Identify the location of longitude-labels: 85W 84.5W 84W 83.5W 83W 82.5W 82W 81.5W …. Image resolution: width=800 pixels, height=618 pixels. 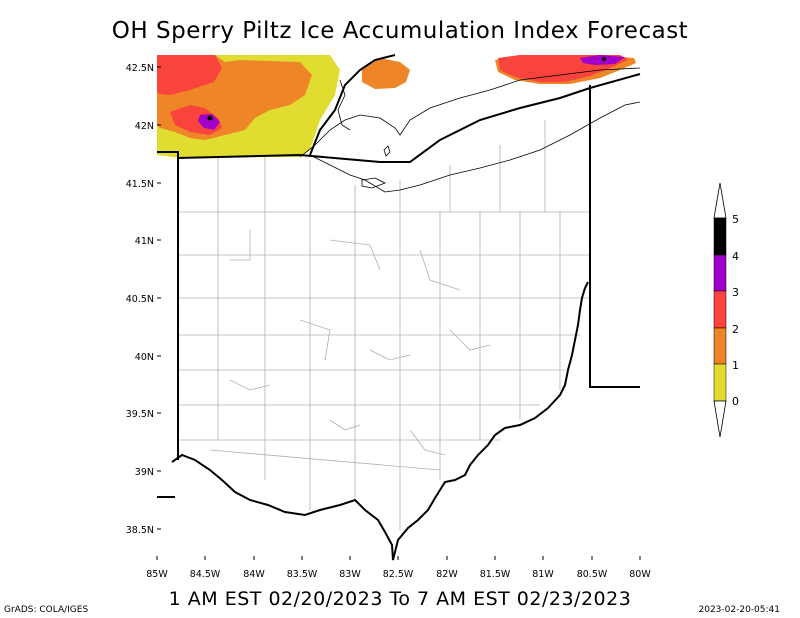
(398, 574).